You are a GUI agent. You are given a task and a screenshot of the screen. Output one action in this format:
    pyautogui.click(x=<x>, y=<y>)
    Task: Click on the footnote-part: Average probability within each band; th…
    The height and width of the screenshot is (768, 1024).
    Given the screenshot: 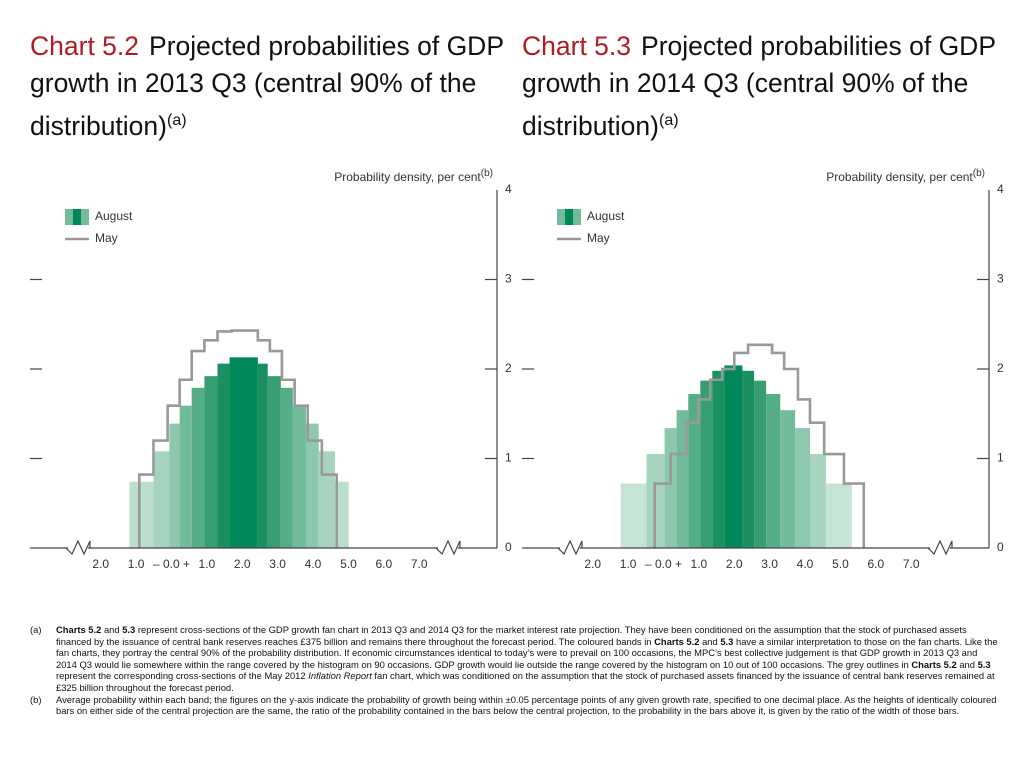 What is the action you would take?
    pyautogui.click(x=526, y=705)
    